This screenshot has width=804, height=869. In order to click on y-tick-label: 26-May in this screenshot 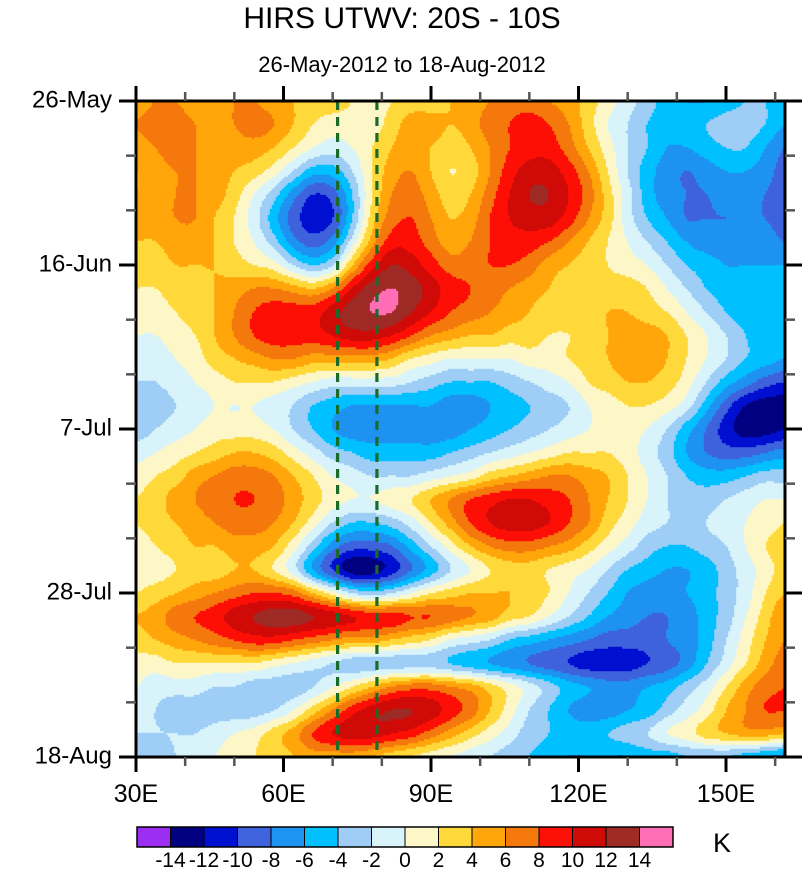, I will do `click(72, 99)`.